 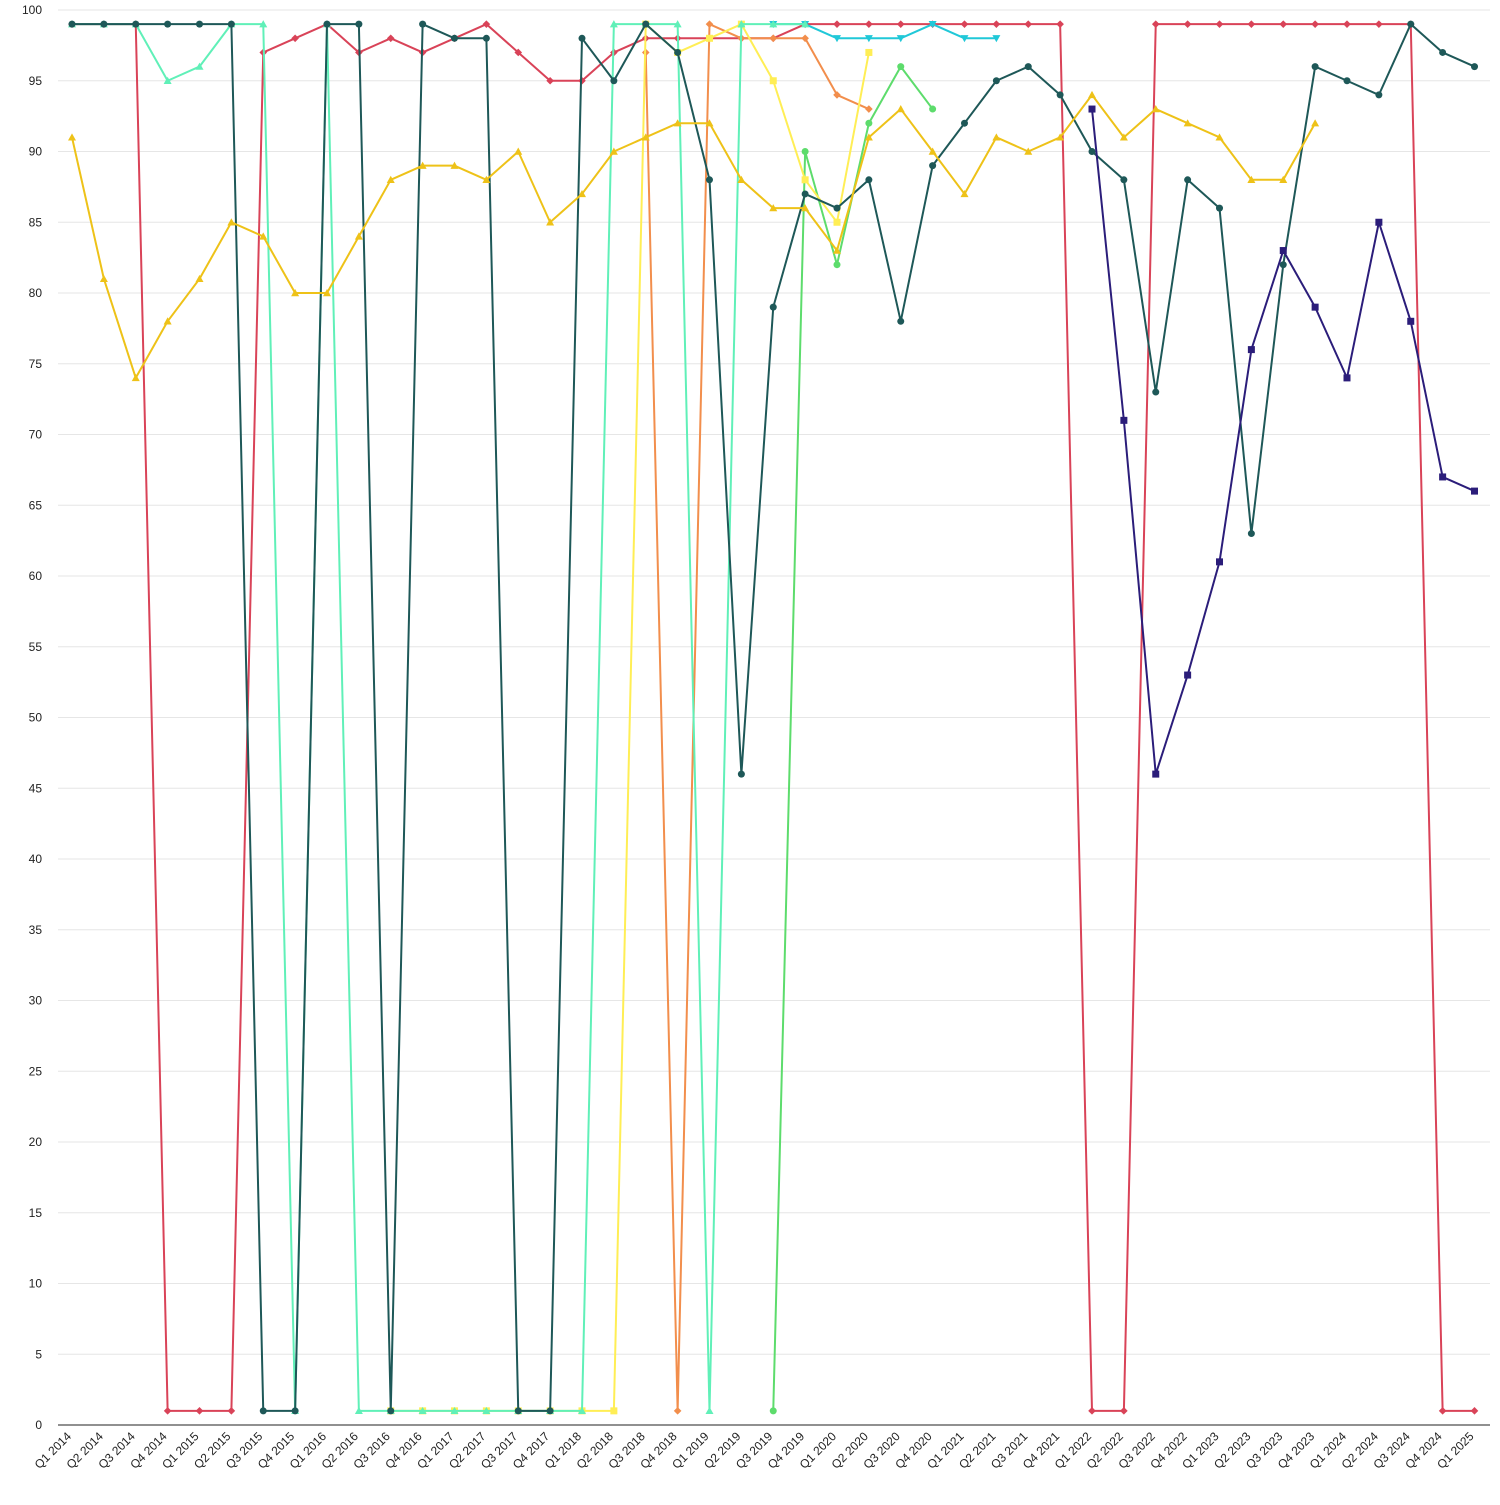 I want to click on y-tick-label: 20, so click(x=36, y=1142).